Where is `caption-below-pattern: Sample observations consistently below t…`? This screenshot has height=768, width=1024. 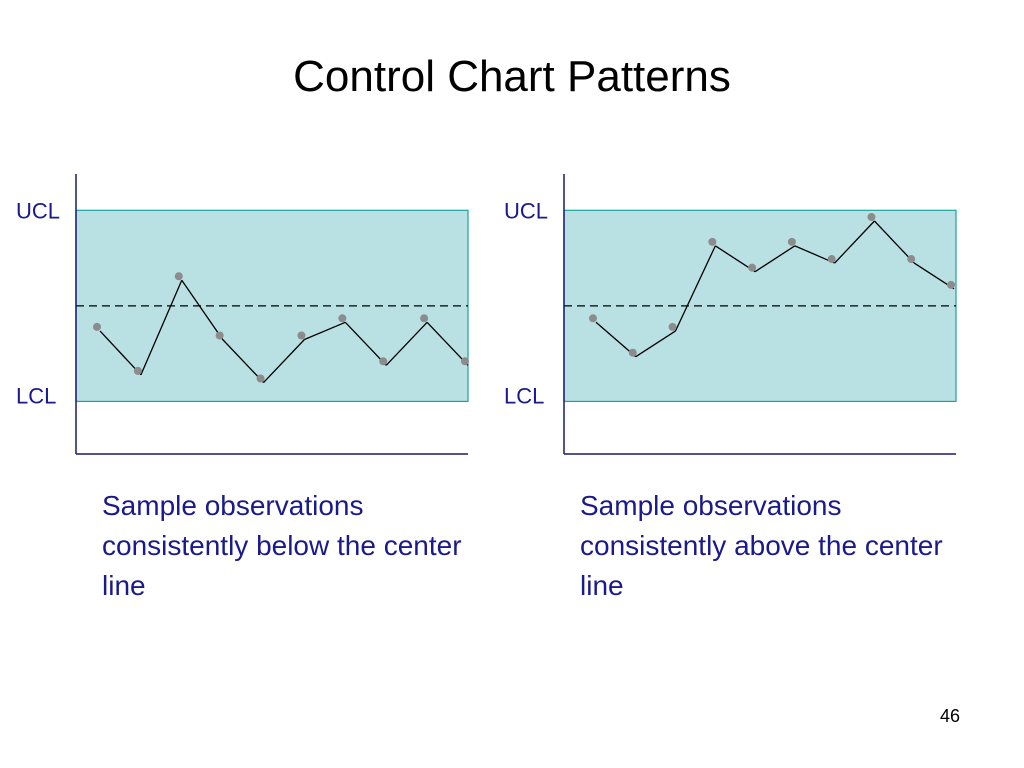
caption-below-pattern: Sample observations consistently below t… is located at coordinates (282, 545).